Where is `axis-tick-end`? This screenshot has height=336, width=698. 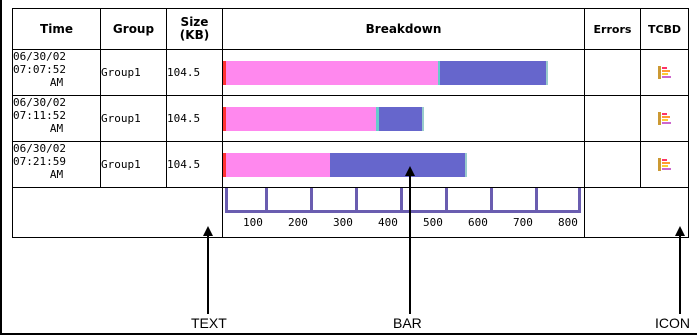
axis-tick-end is located at coordinates (579, 200).